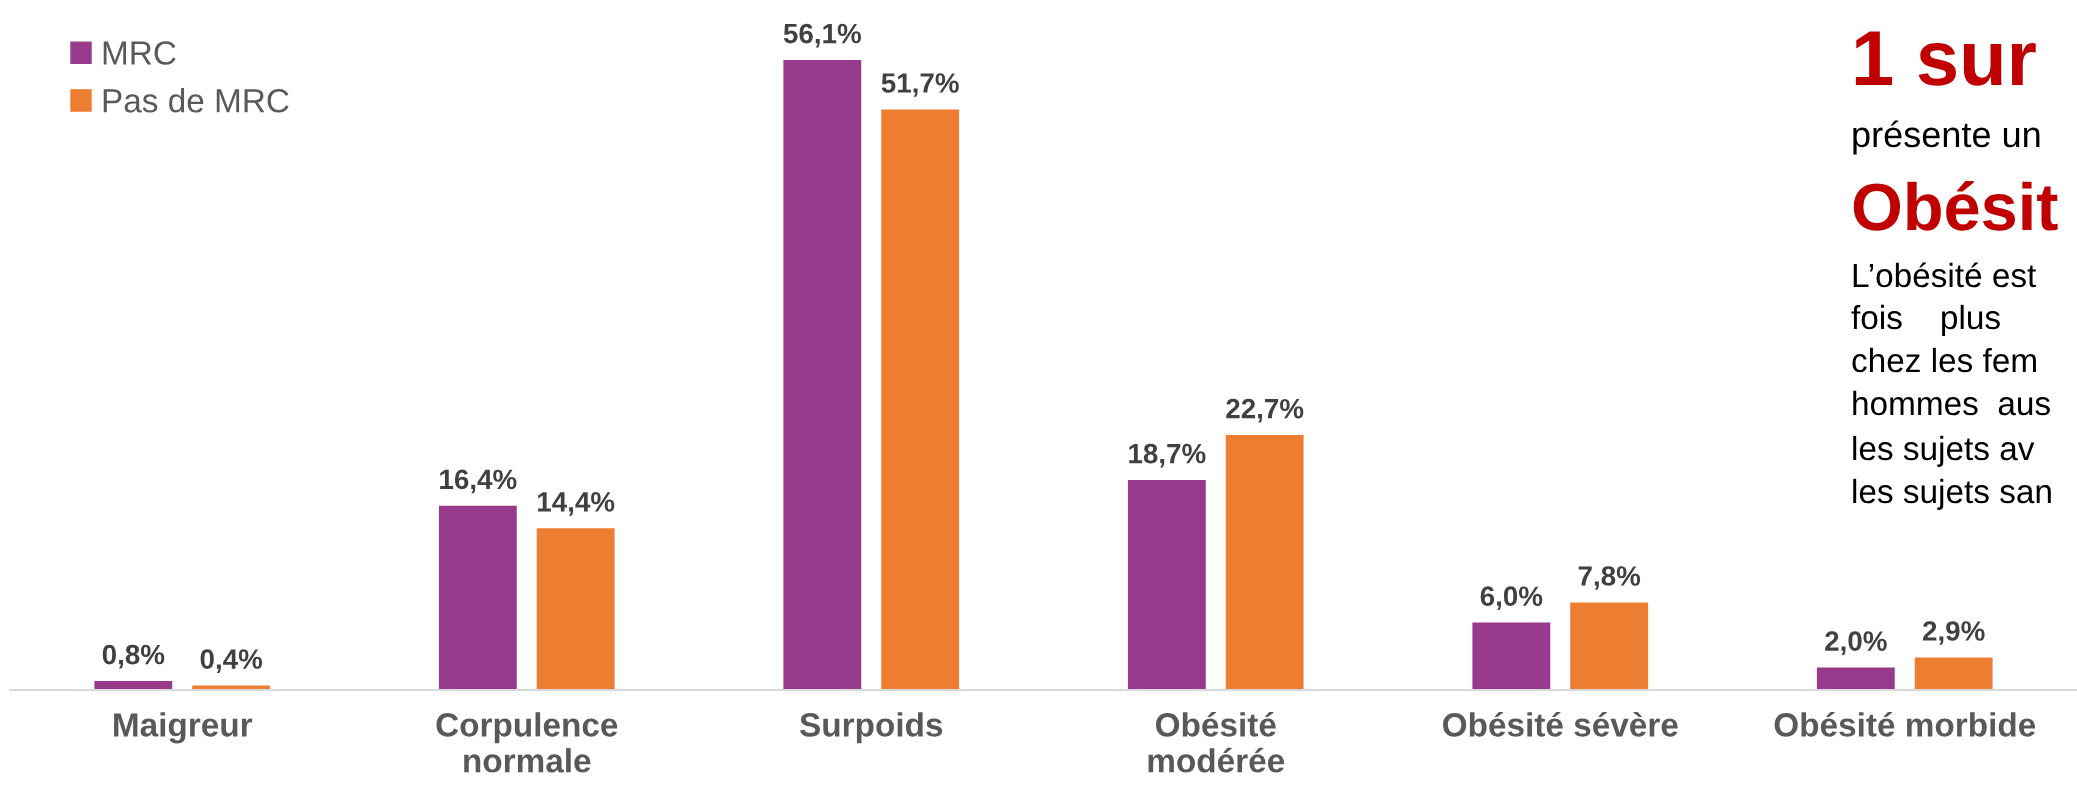  What do you see at coordinates (1946, 137) in the screenshot?
I see `annotation: présente un` at bounding box center [1946, 137].